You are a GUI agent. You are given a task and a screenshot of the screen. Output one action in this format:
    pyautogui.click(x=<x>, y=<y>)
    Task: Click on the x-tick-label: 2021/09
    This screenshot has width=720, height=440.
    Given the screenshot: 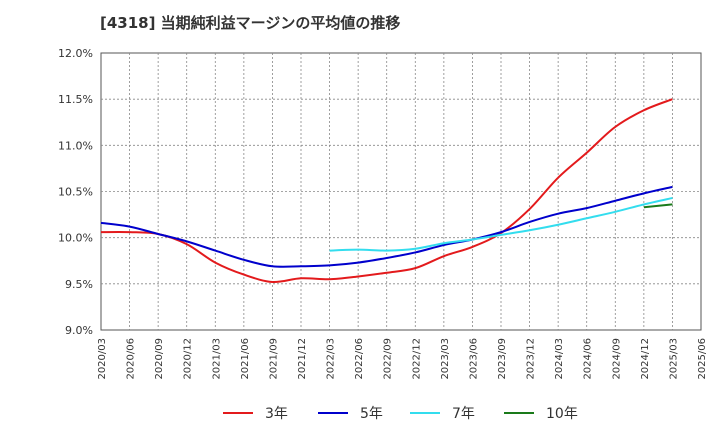 What is the action you would take?
    pyautogui.click(x=273, y=359)
    